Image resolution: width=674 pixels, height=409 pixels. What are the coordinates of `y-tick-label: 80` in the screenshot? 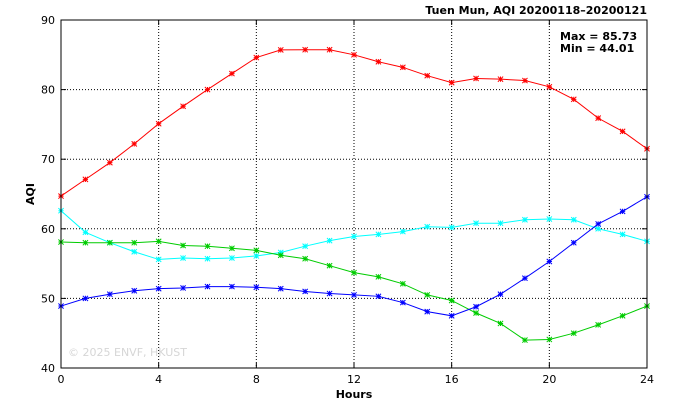 It's located at (48, 90).